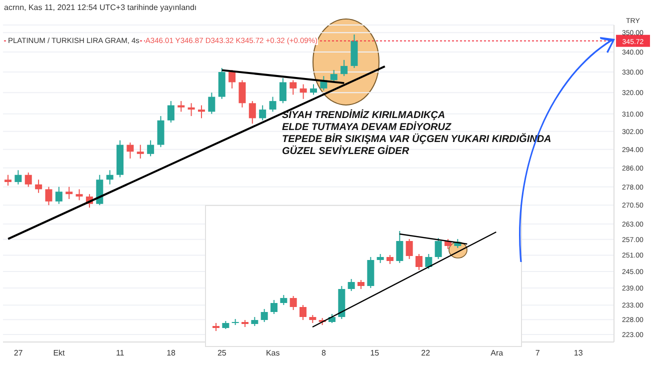 This screenshot has height=366, width=654. What do you see at coordinates (324, 353) in the screenshot?
I see `x-tick-label: 8` at bounding box center [324, 353].